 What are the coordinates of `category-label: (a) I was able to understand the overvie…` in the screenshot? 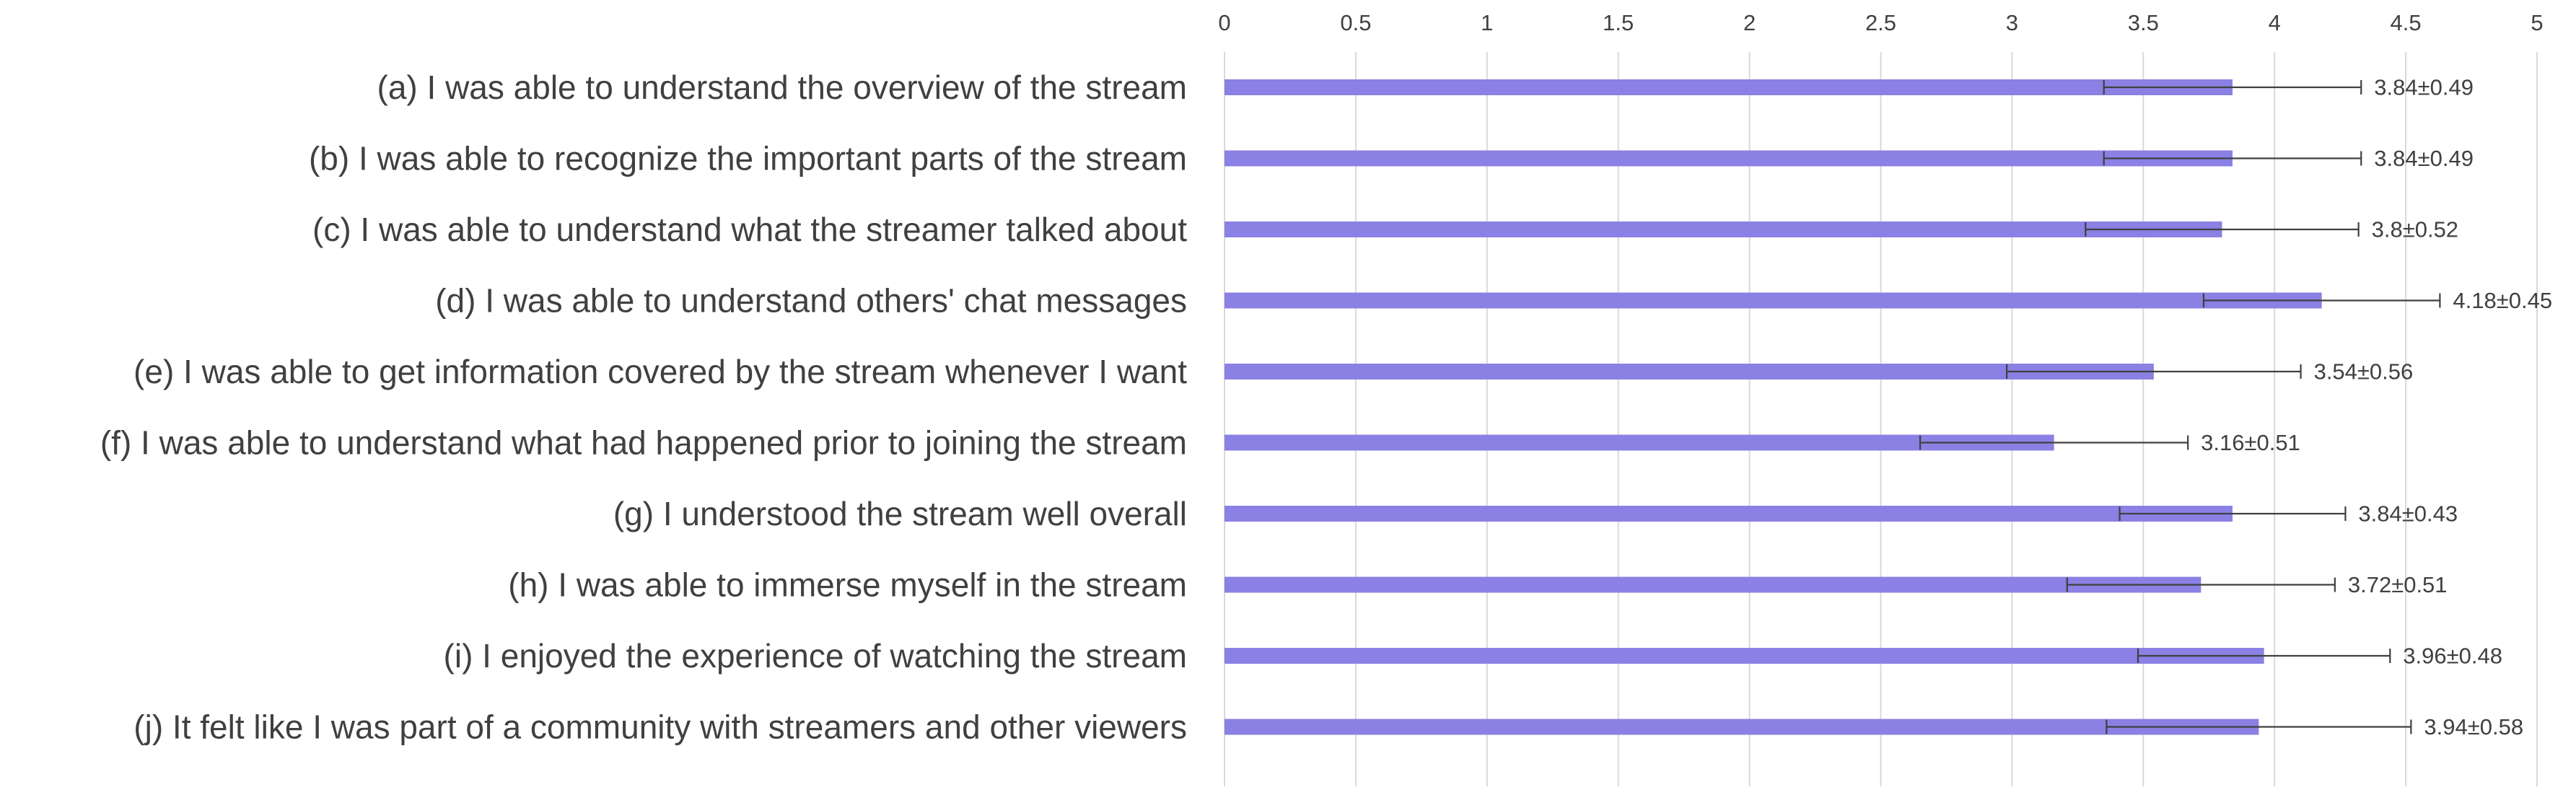 It's located at (782, 87).